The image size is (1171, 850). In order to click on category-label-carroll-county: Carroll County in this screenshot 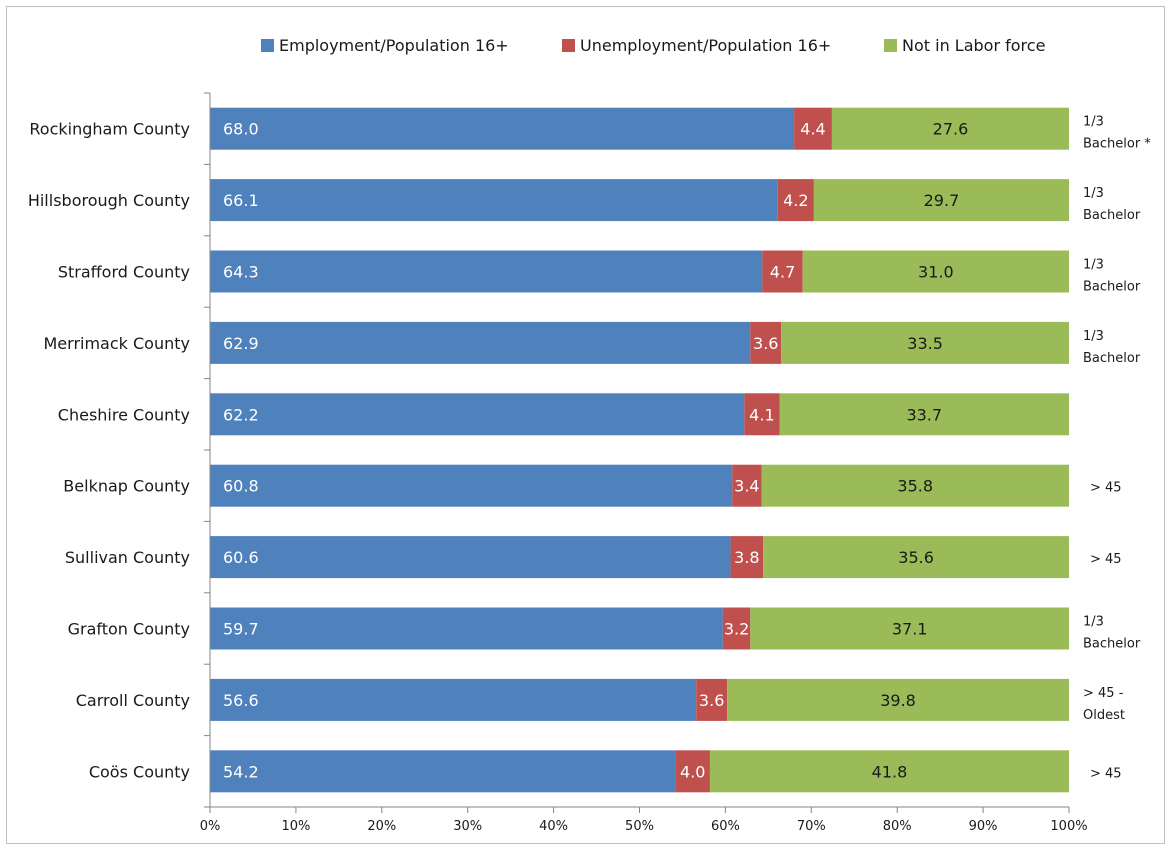, I will do `click(133, 700)`.